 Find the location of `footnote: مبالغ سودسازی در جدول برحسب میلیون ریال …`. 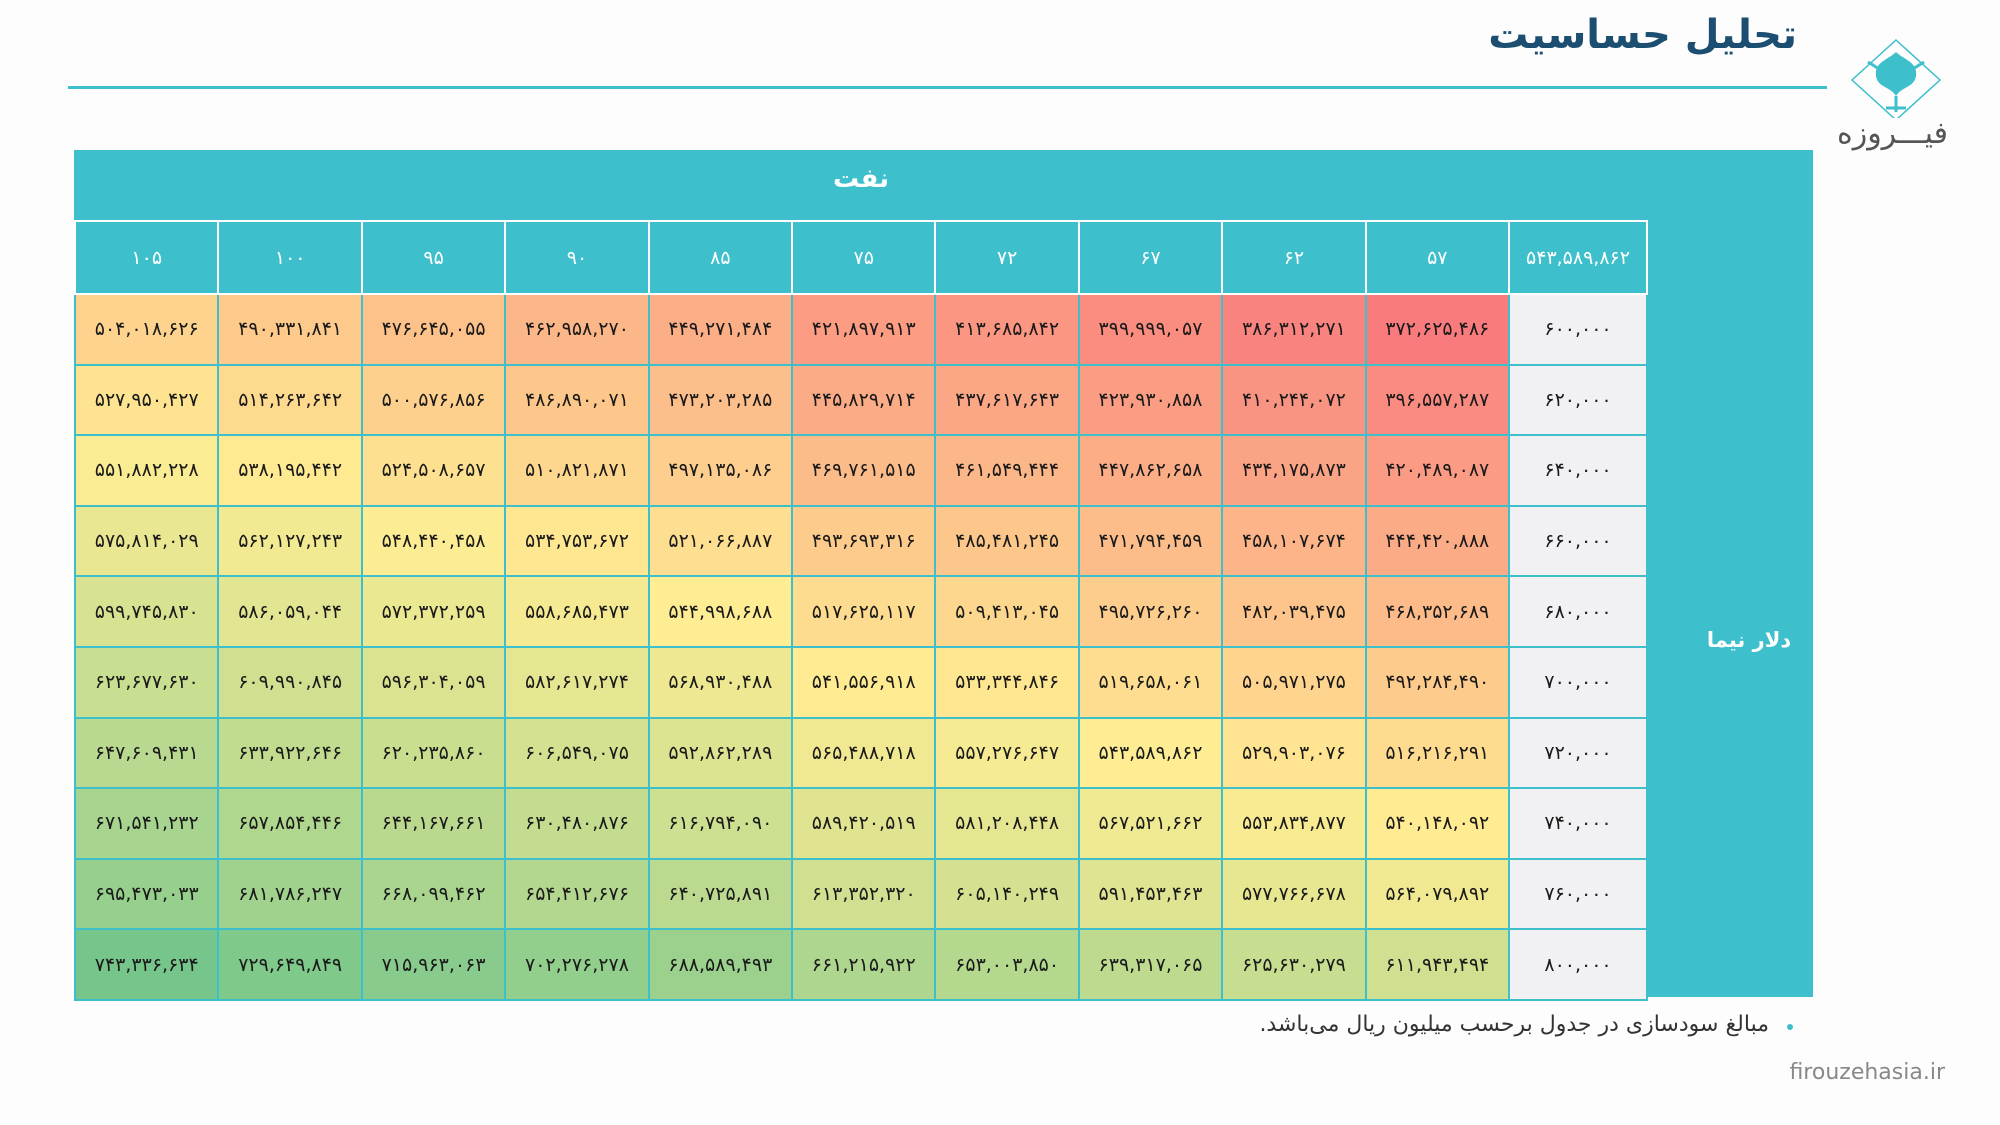

footnote: مبالغ سودسازی در جدول برحسب میلیون ریال … is located at coordinates (1514, 1024).